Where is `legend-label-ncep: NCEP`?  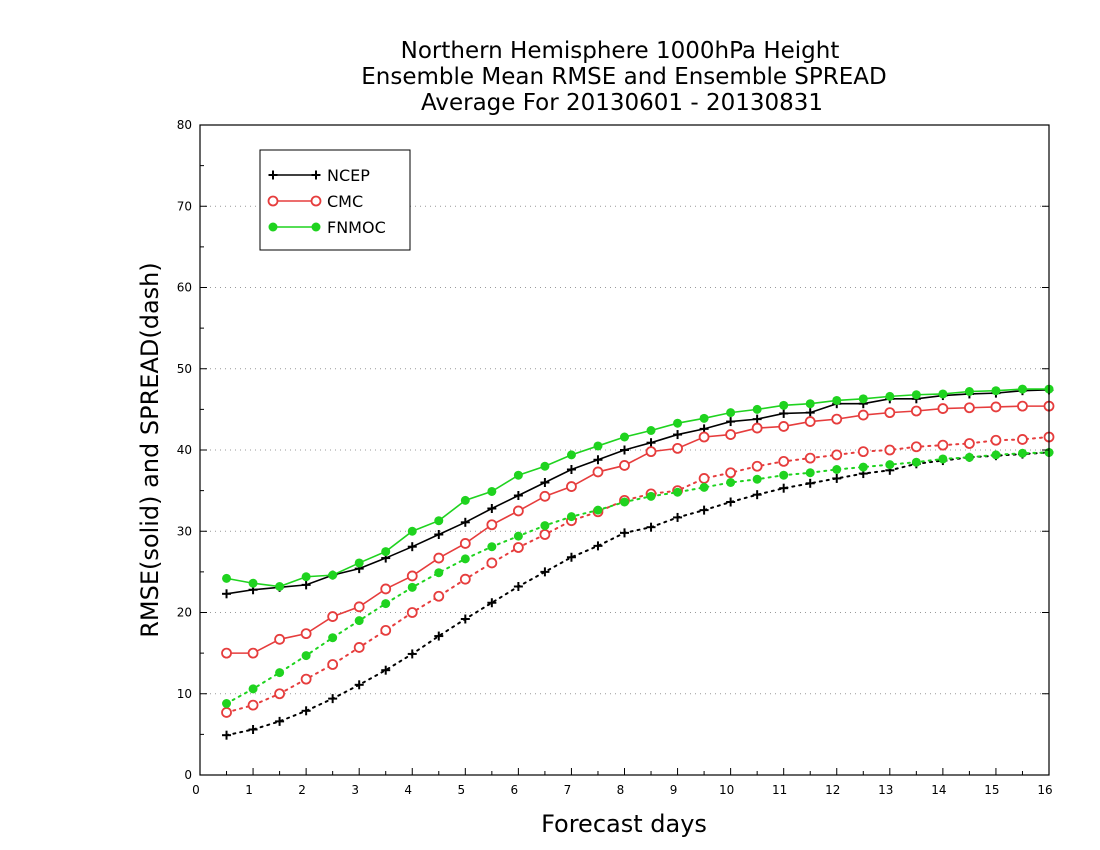 legend-label-ncep: NCEP is located at coordinates (348, 175).